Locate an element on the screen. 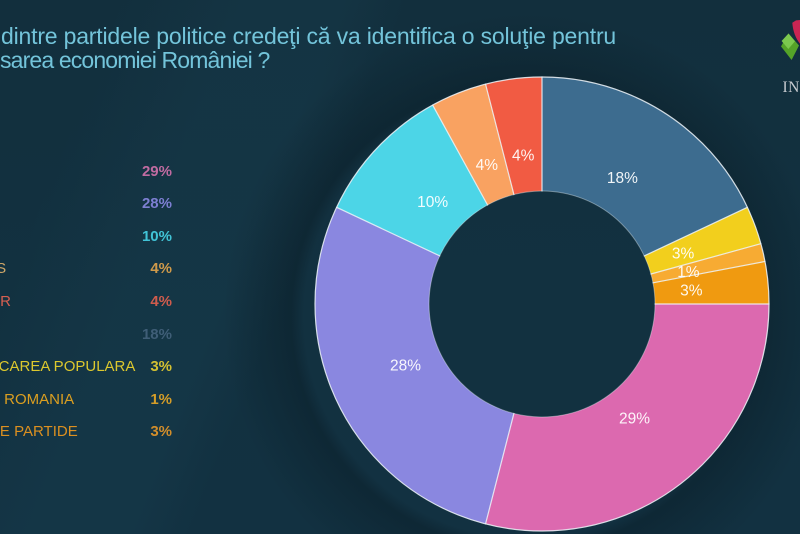 The width and height of the screenshot is (800, 534). svg-text: 29% is located at coordinates (634, 418).